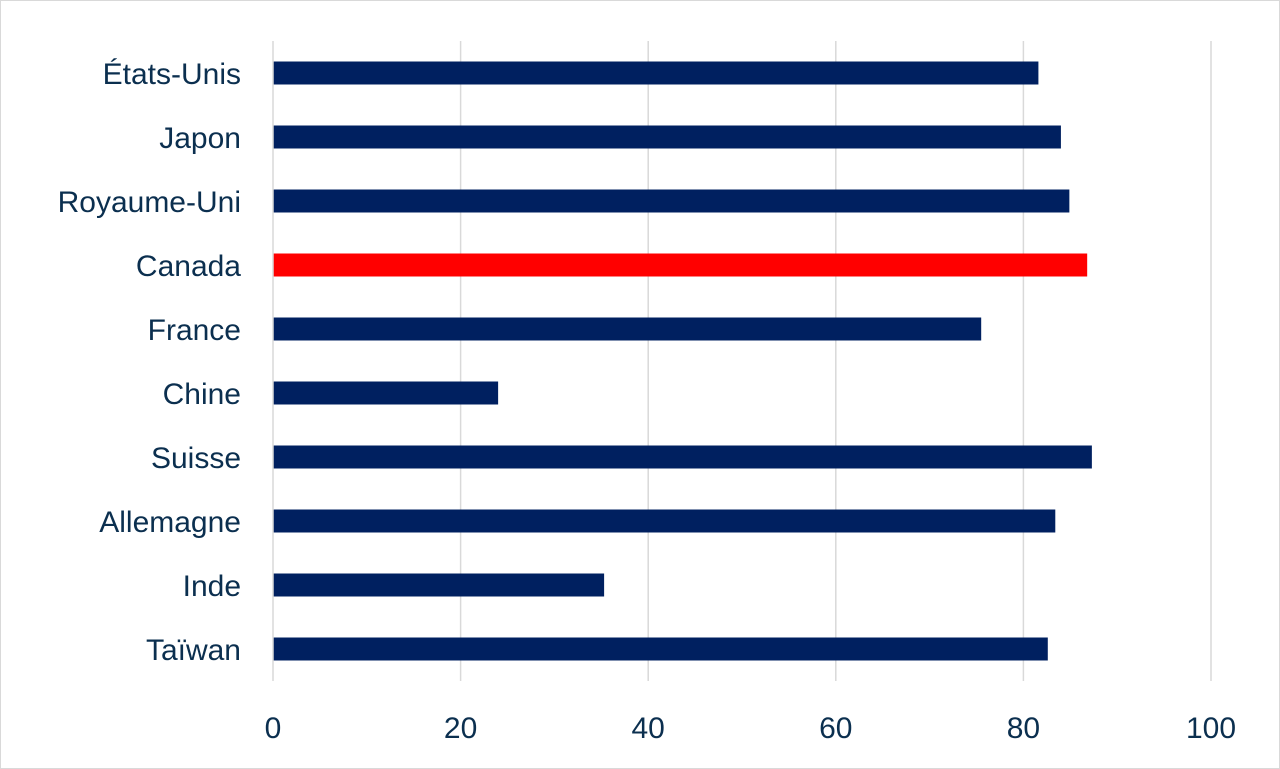  What do you see at coordinates (648, 728) in the screenshot?
I see `x-tick-label-40: 40` at bounding box center [648, 728].